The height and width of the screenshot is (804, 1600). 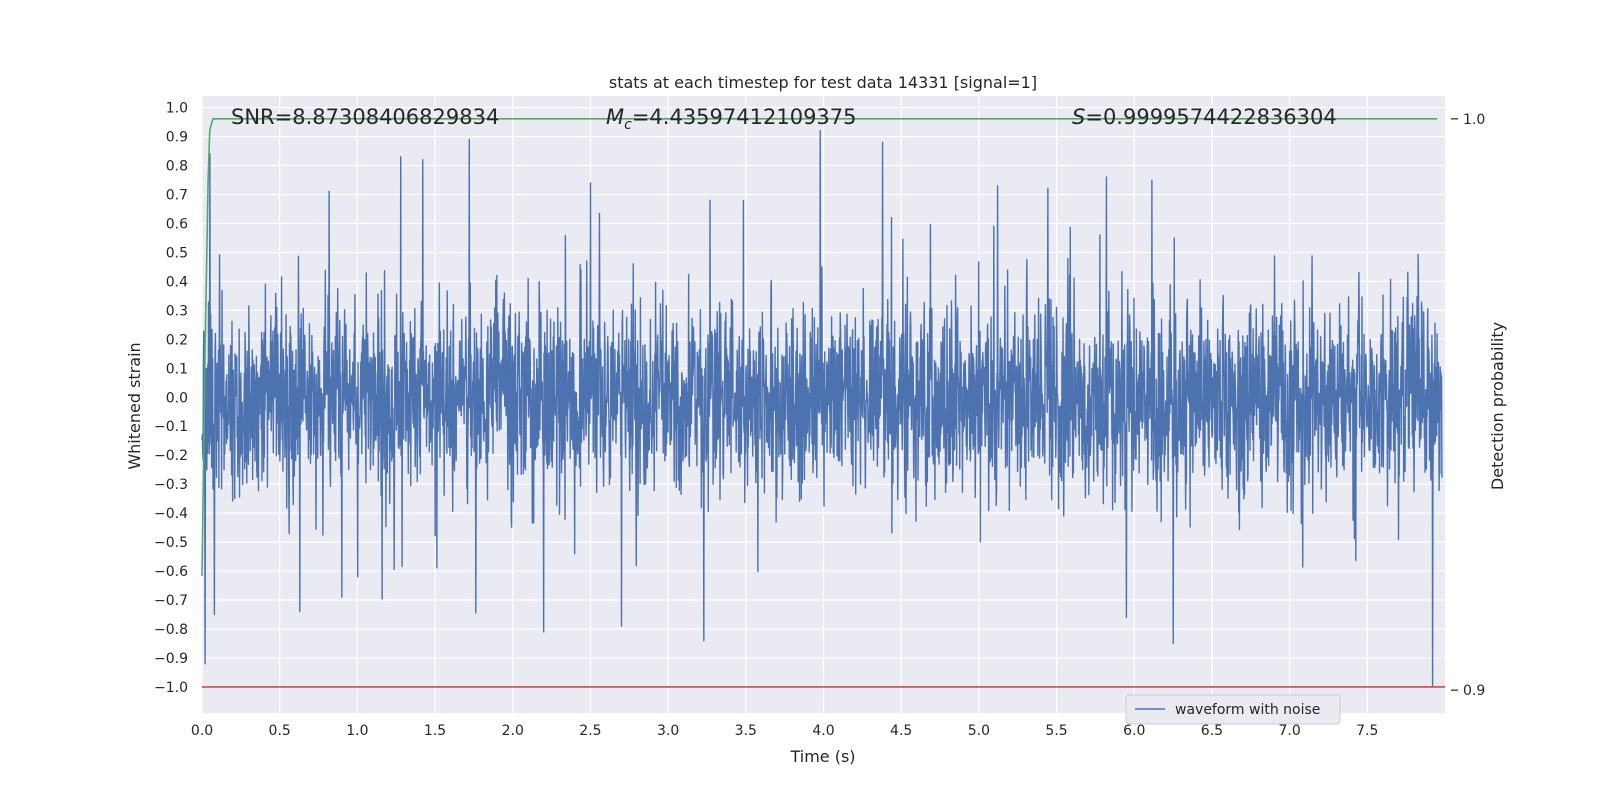 What do you see at coordinates (1210, 117) in the screenshot?
I see `score-value: =0.9999574422836304` at bounding box center [1210, 117].